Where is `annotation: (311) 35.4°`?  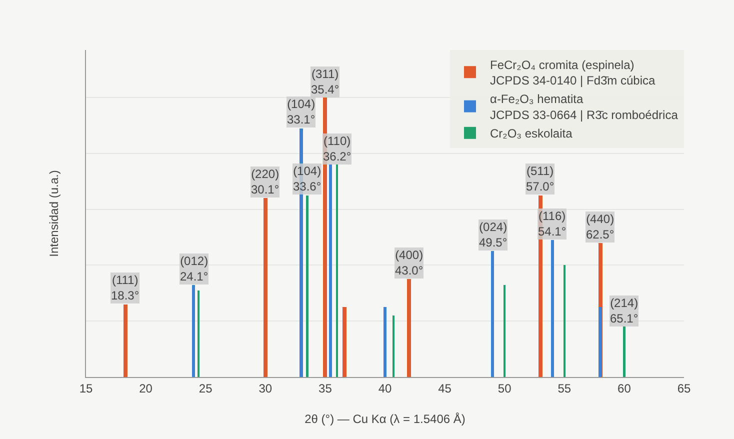 annotation: (311) 35.4° is located at coordinates (325, 82).